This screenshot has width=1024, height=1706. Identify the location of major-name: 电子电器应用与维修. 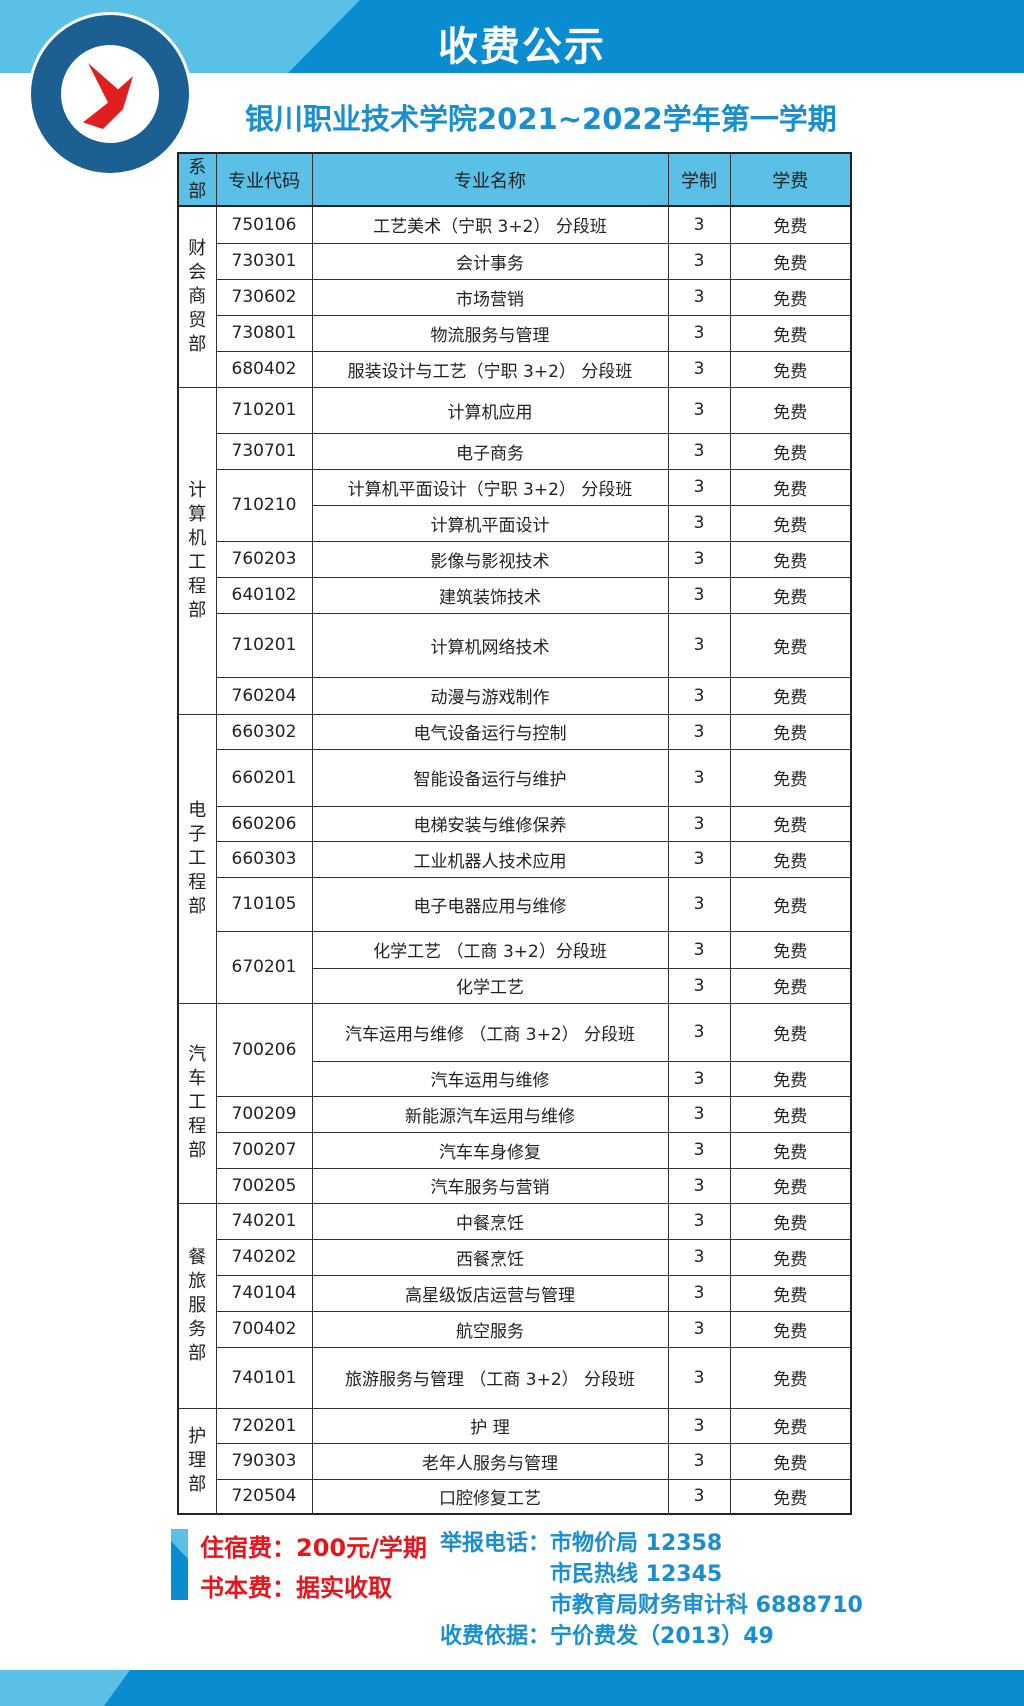
(490, 904).